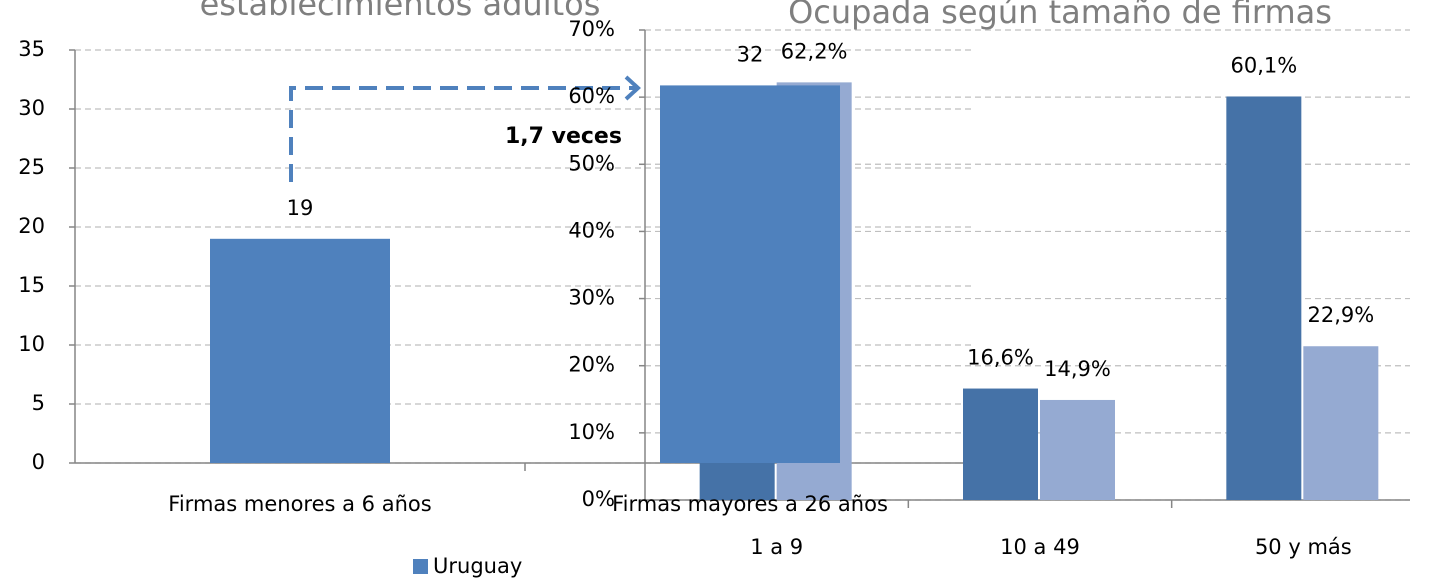  I want to click on y-tick-label: 0, so click(38, 462).